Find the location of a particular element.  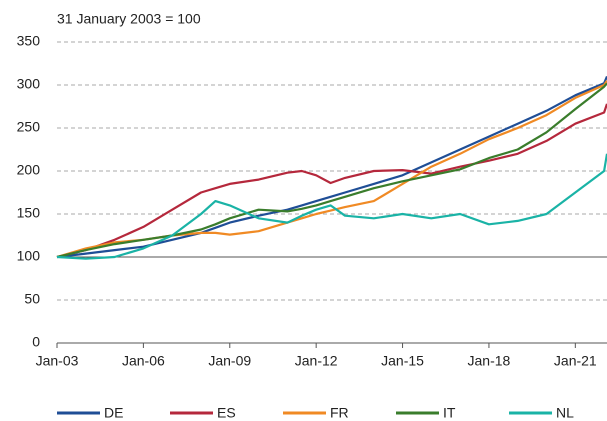

chart-subtitle: 31 January 2003 = 100 is located at coordinates (129, 19).